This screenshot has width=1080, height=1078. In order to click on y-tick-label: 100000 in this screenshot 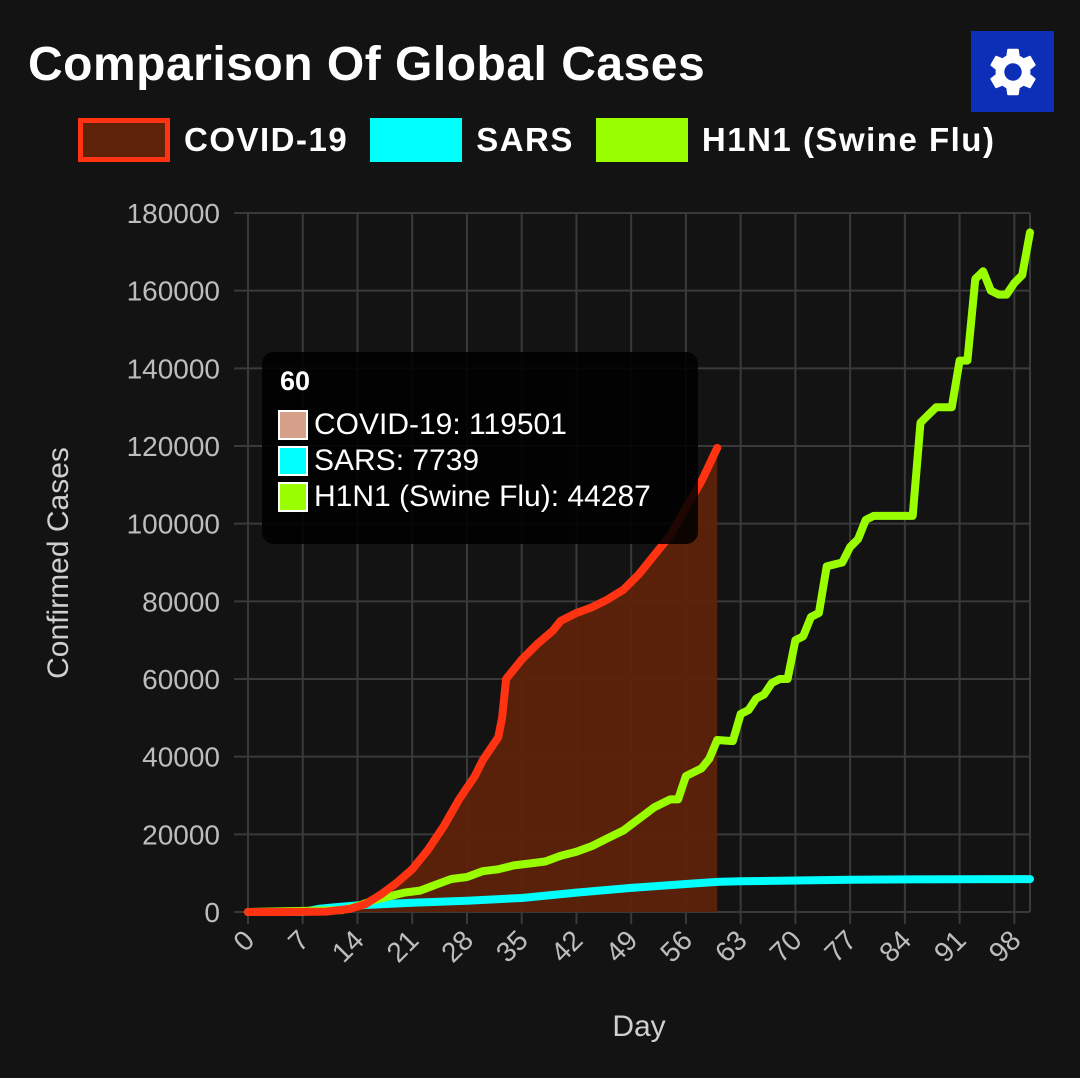, I will do `click(173, 524)`.